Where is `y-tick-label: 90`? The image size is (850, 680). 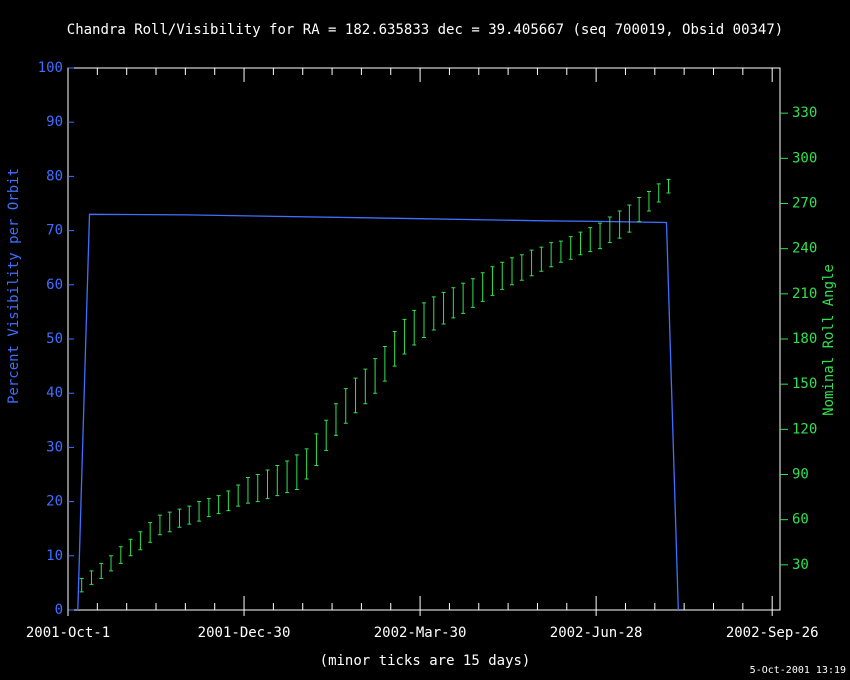
y-tick-label: 90 is located at coordinates (54, 122).